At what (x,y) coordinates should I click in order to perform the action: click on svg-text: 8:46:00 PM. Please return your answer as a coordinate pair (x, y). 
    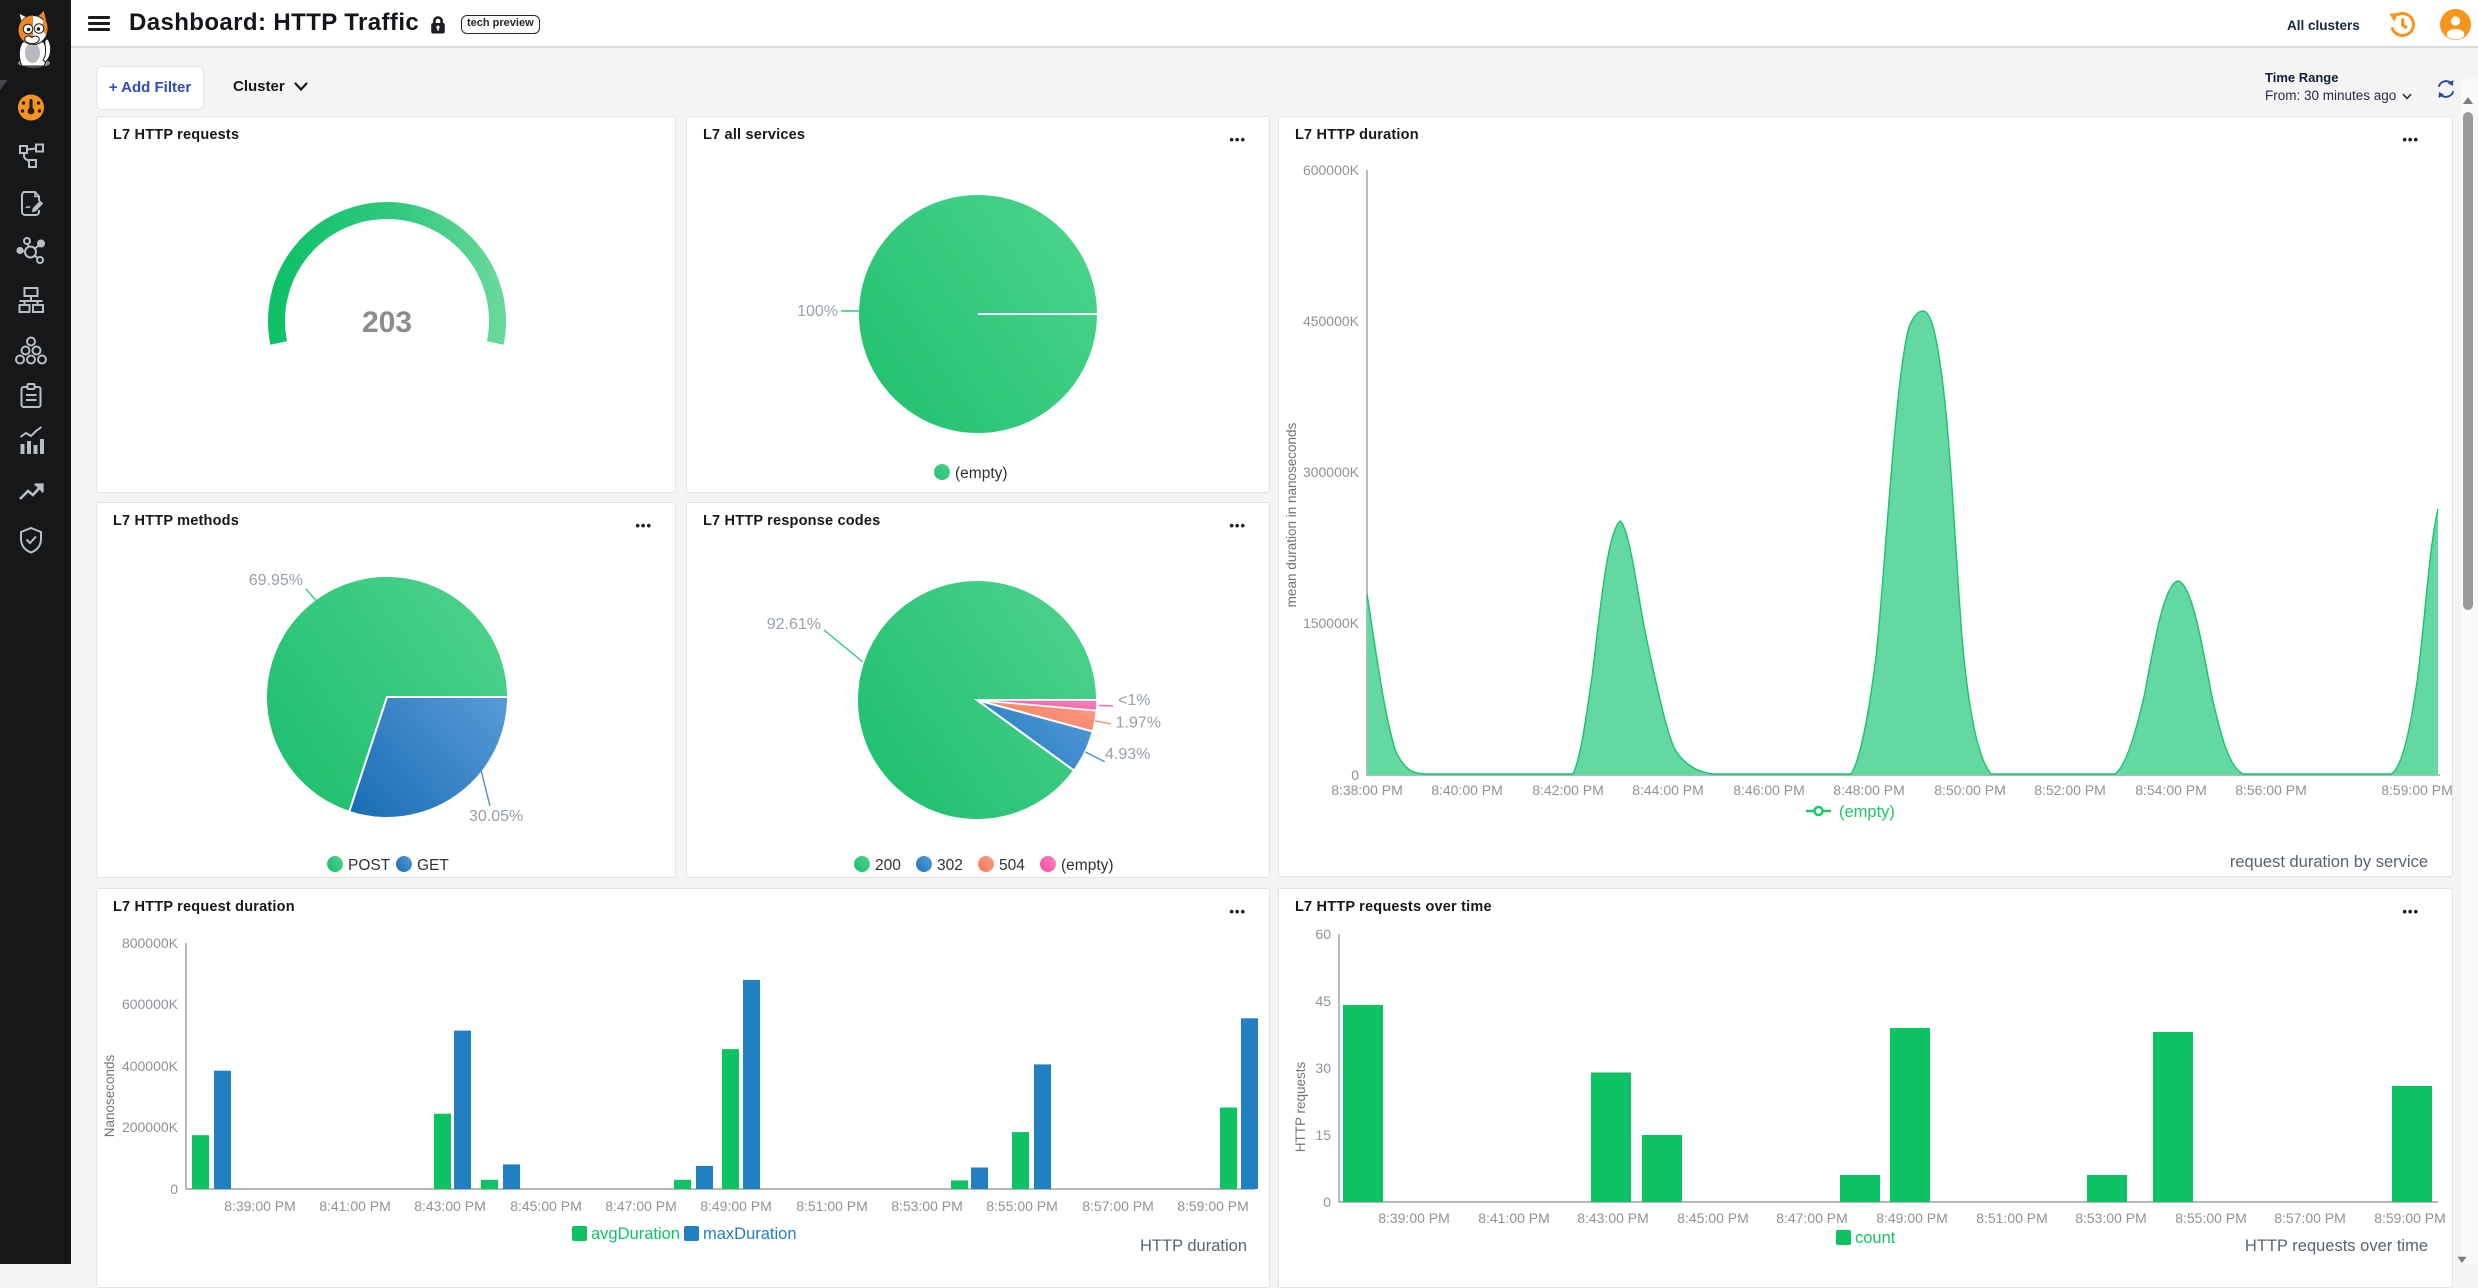
    Looking at the image, I should click on (1769, 790).